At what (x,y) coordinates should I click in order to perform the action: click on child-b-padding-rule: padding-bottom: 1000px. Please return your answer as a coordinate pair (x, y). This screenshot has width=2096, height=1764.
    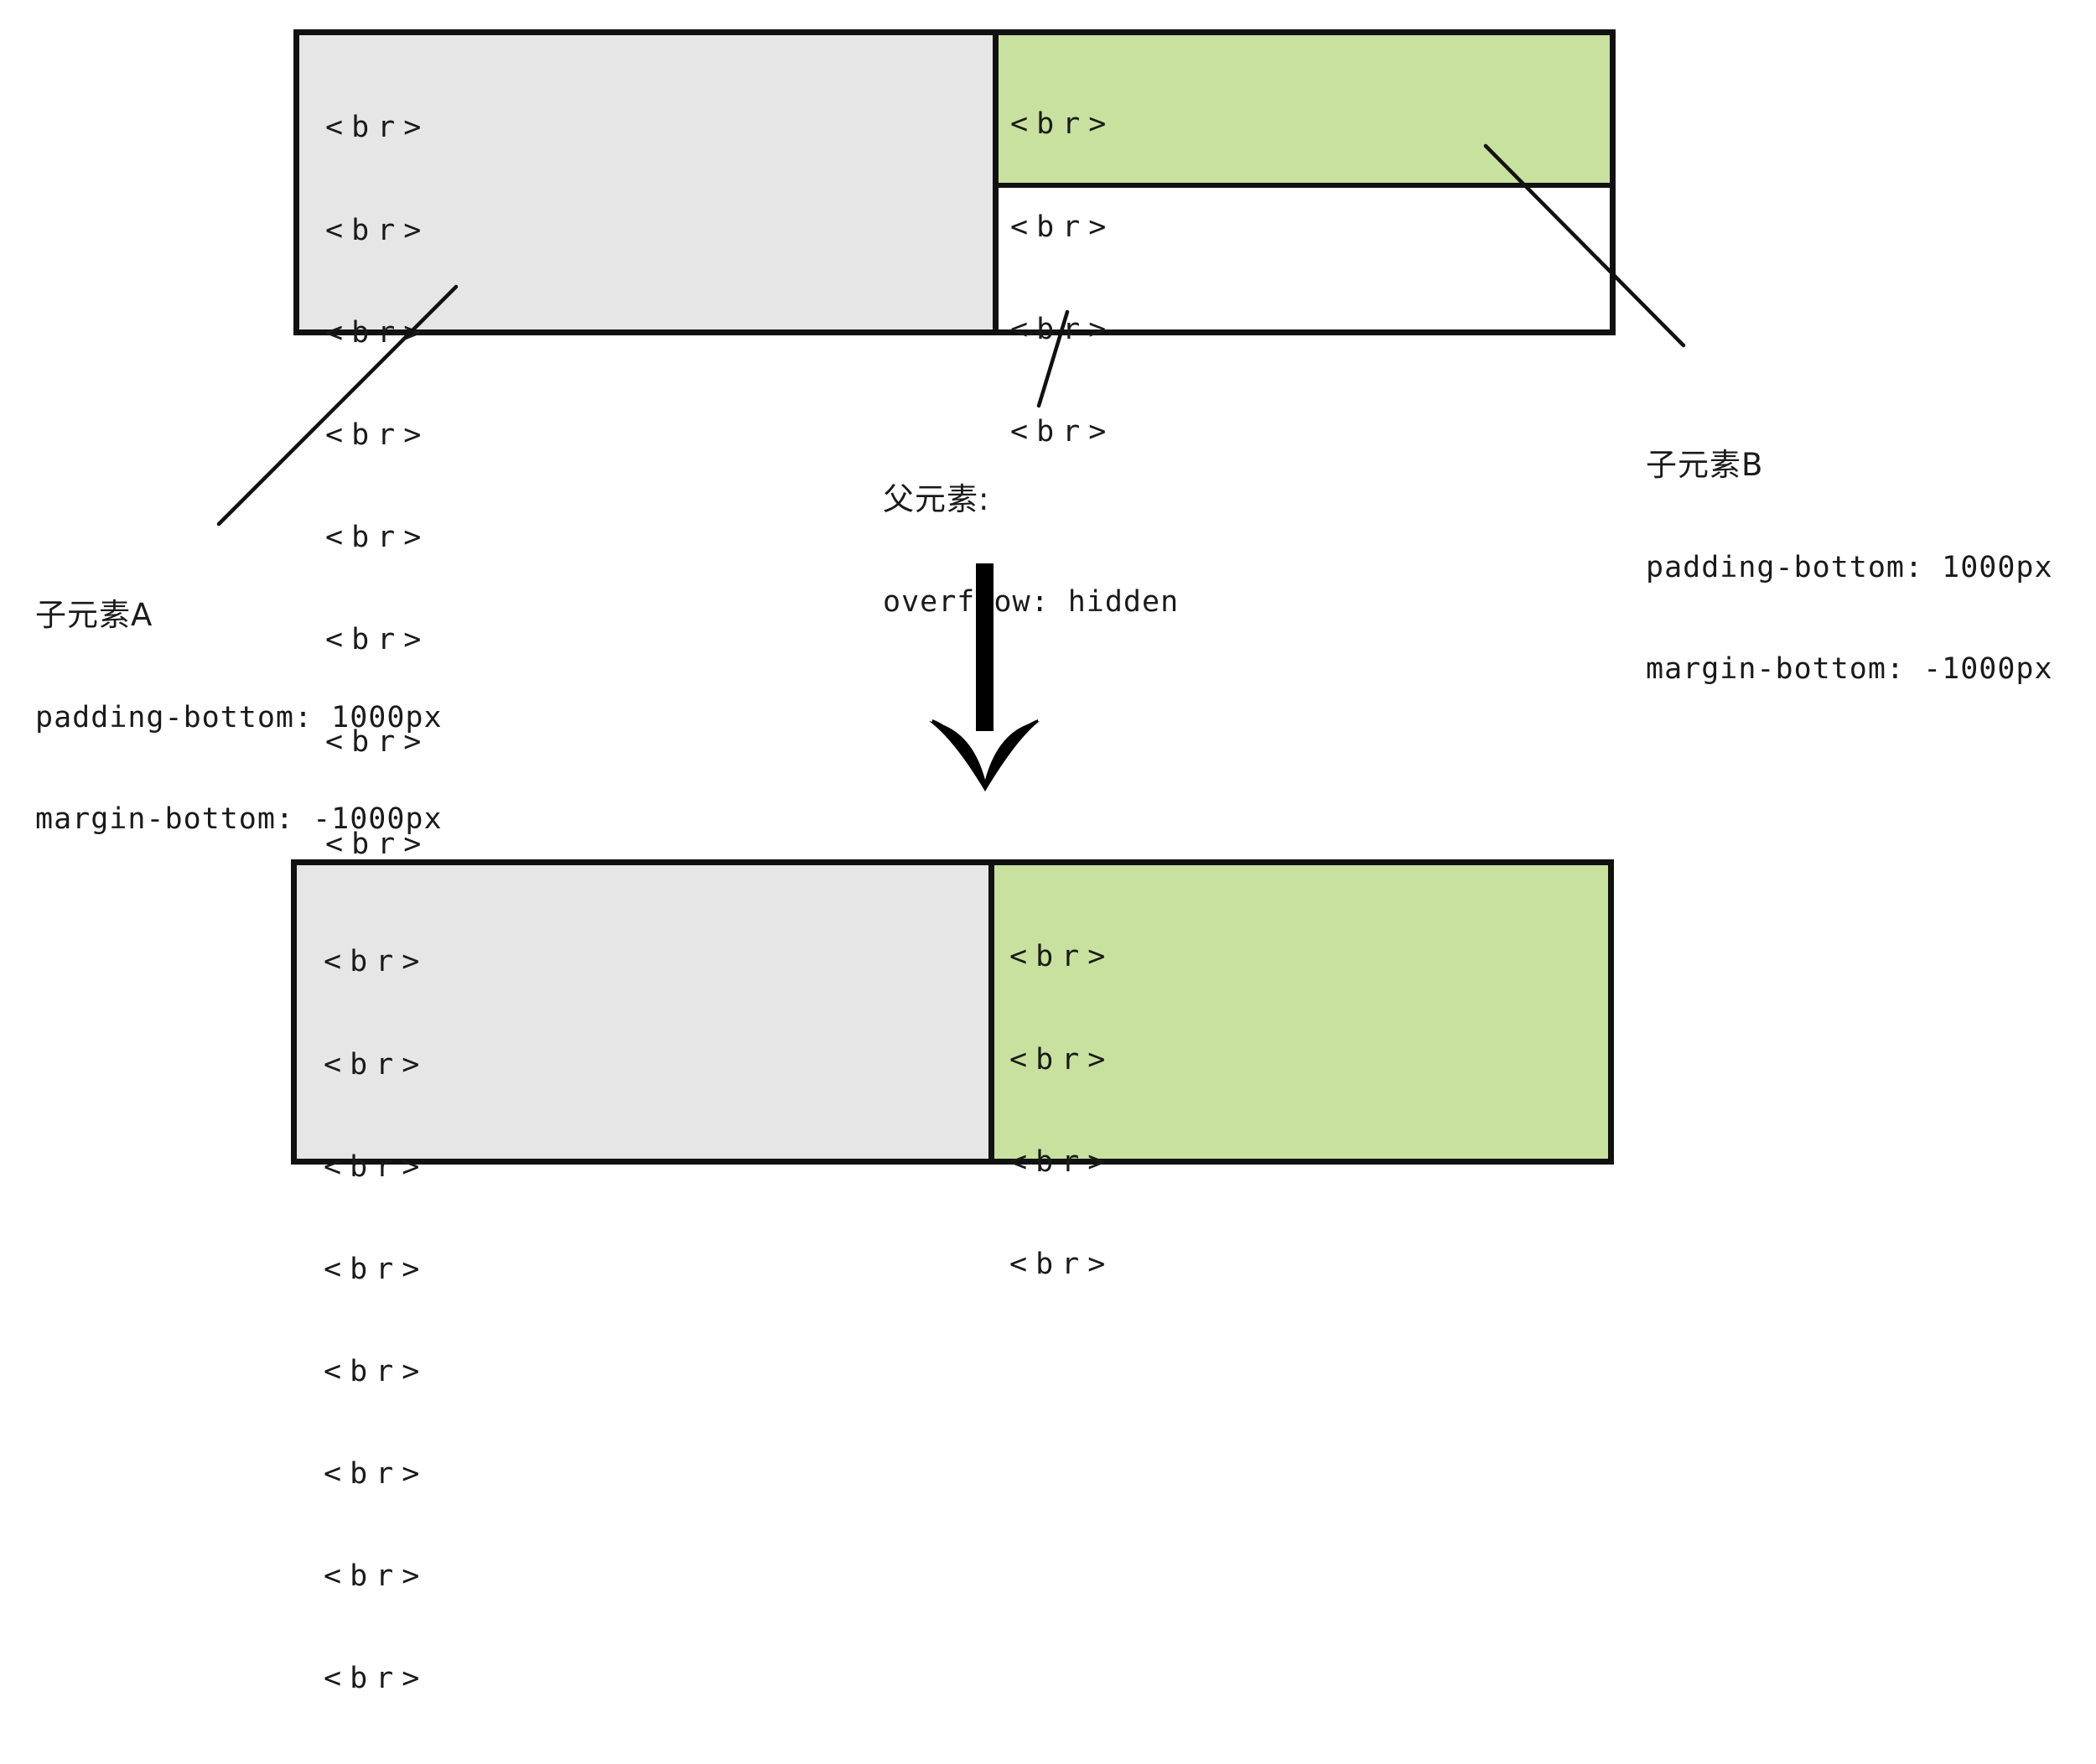
    Looking at the image, I should click on (1849, 567).